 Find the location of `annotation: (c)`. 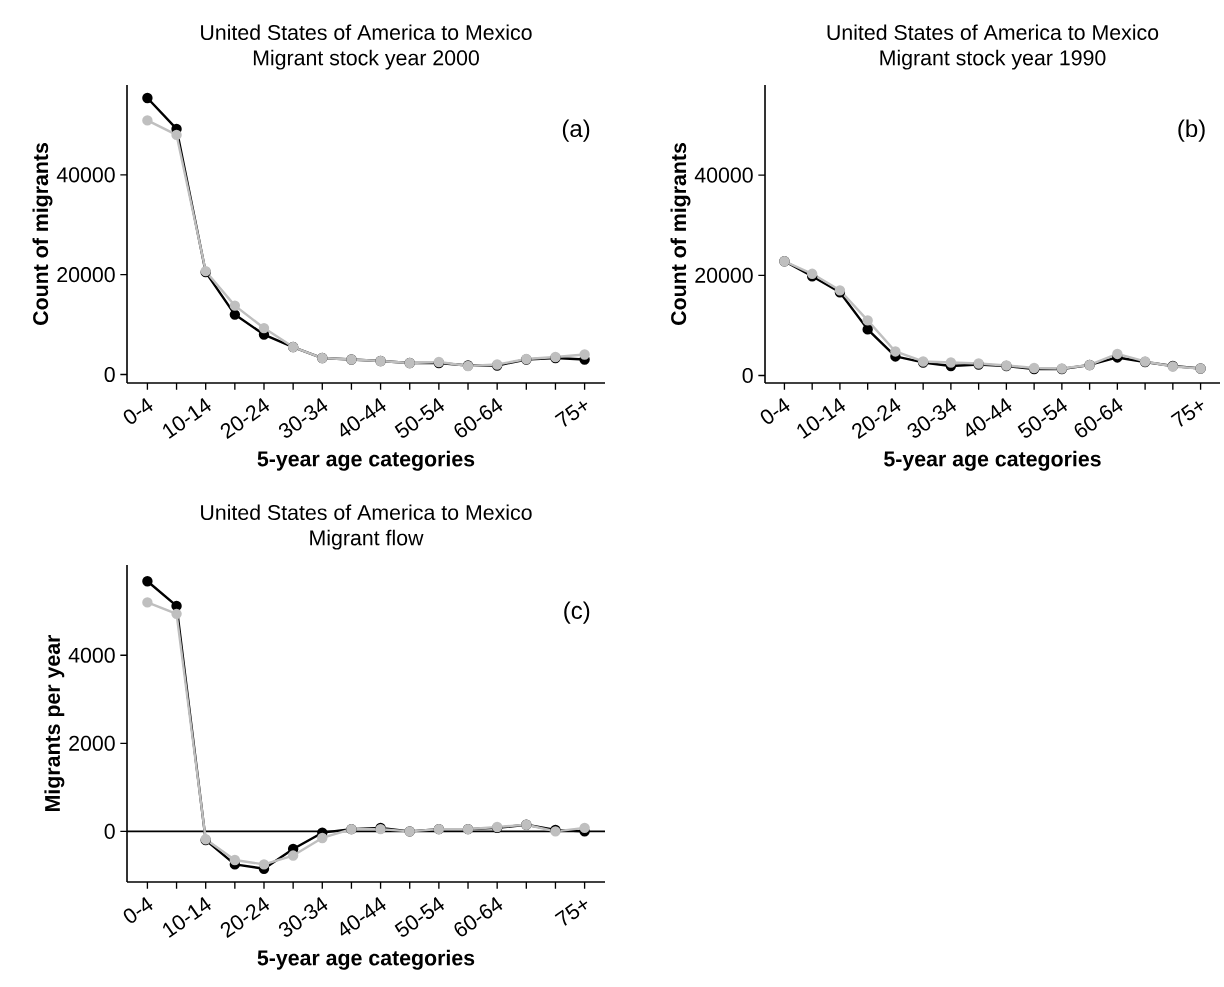

annotation: (c) is located at coordinates (577, 612).